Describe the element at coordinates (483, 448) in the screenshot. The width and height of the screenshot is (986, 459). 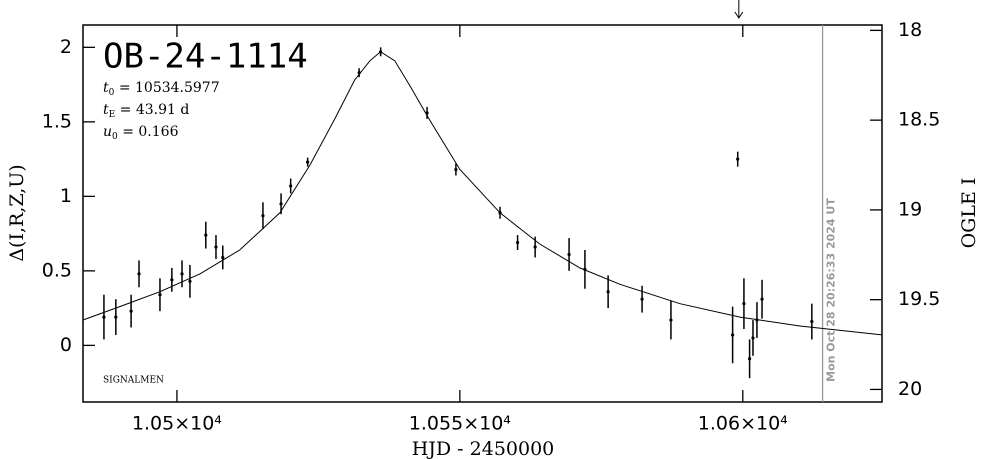
I see `x-axis-label: HJD - 2450000` at that location.